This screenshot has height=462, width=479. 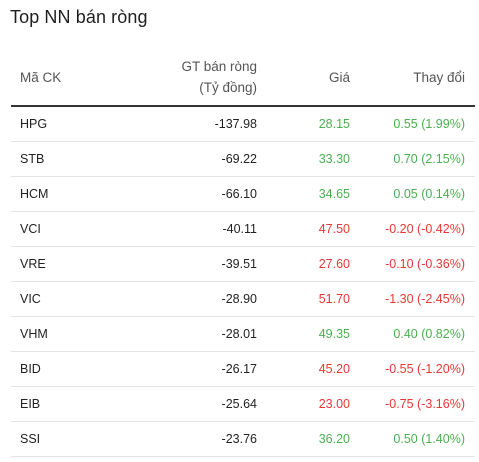 I want to click on table-row: VIC -28.90 51.70 -1.30 (-2.45%), so click(x=243, y=299).